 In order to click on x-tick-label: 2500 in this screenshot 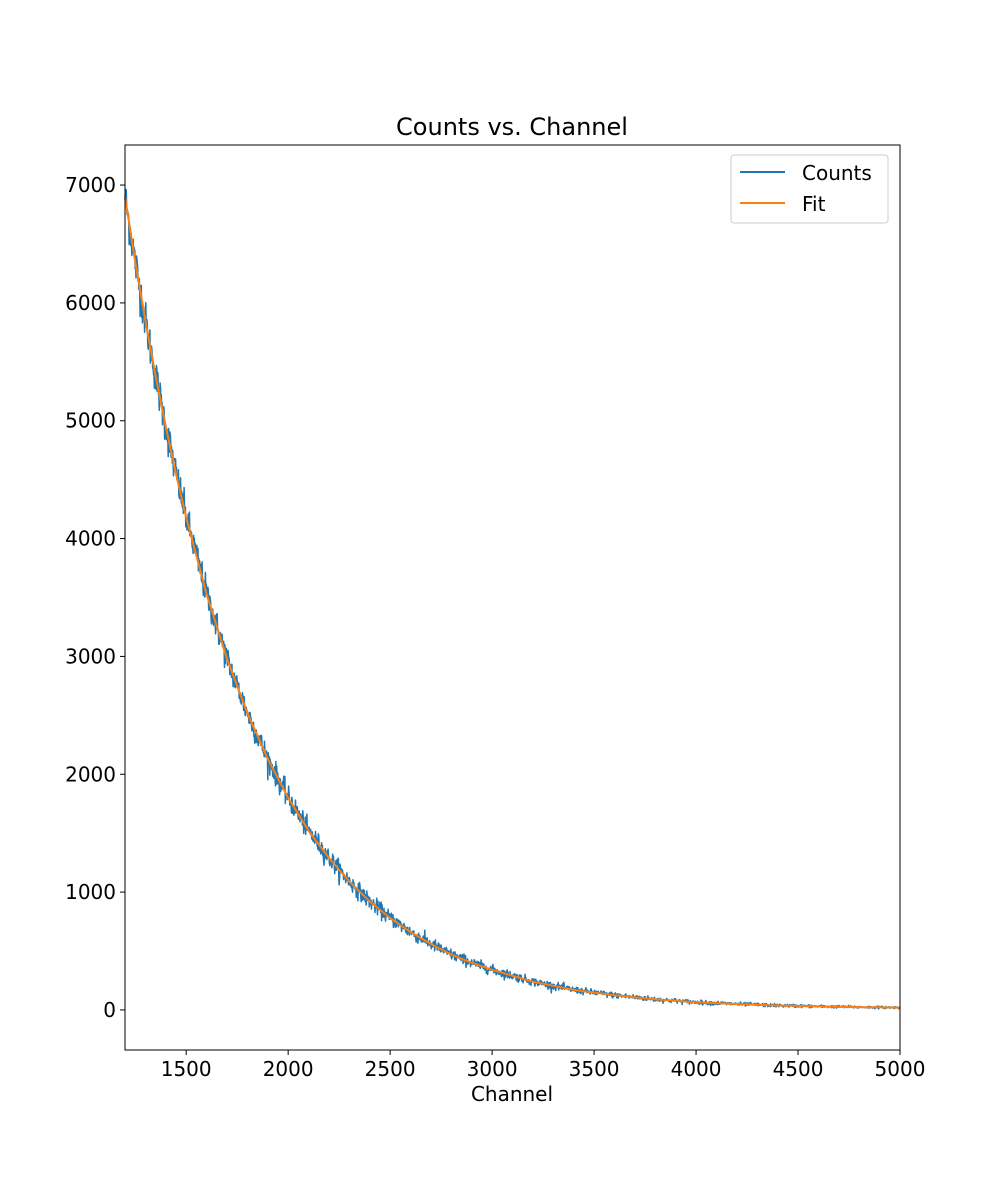, I will do `click(390, 1069)`.